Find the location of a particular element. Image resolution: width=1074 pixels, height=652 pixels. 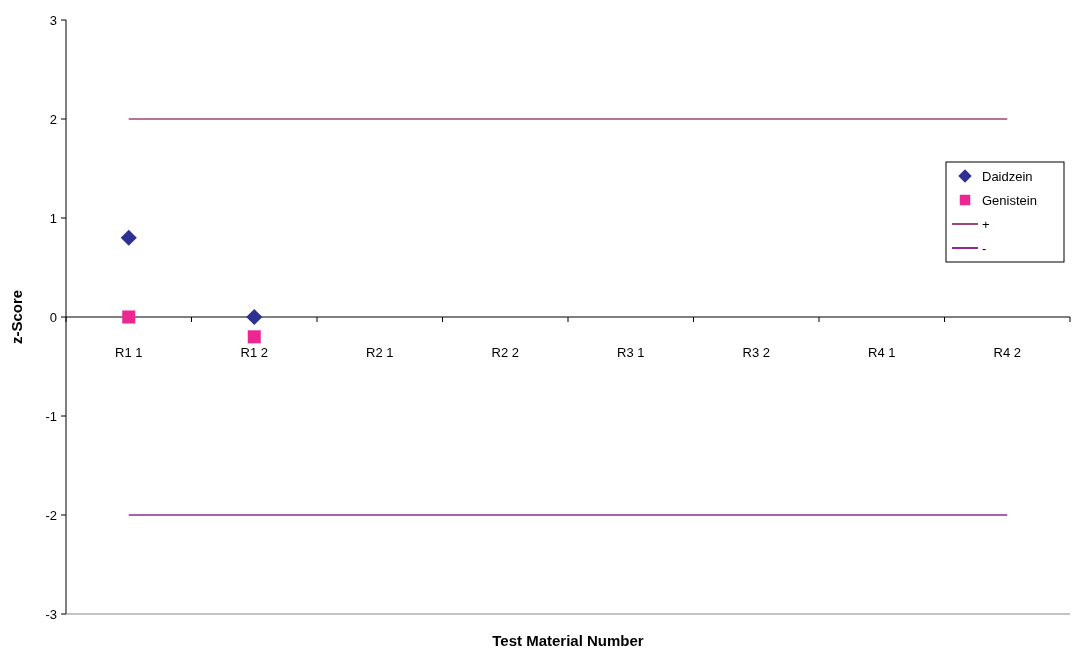

x-tick-label: R4 1 is located at coordinates (882, 352).